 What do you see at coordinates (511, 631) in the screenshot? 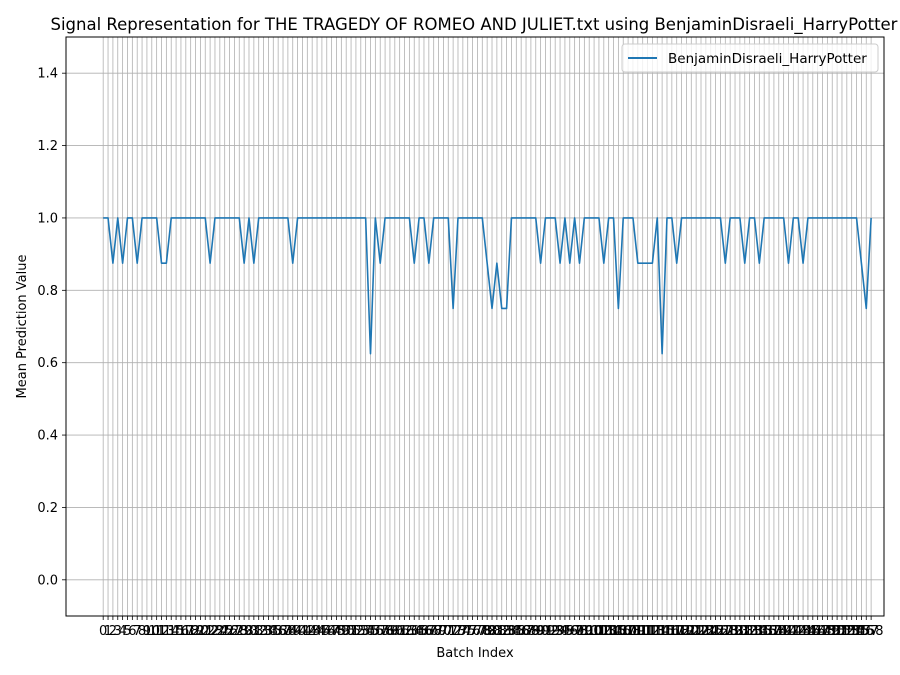
I see `x-tick-label: 84` at bounding box center [511, 631].